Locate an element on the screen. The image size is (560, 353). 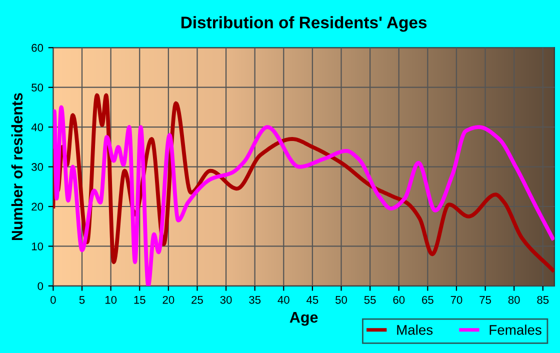
chart-title: Distribution of Residents' Ages is located at coordinates (304, 24).